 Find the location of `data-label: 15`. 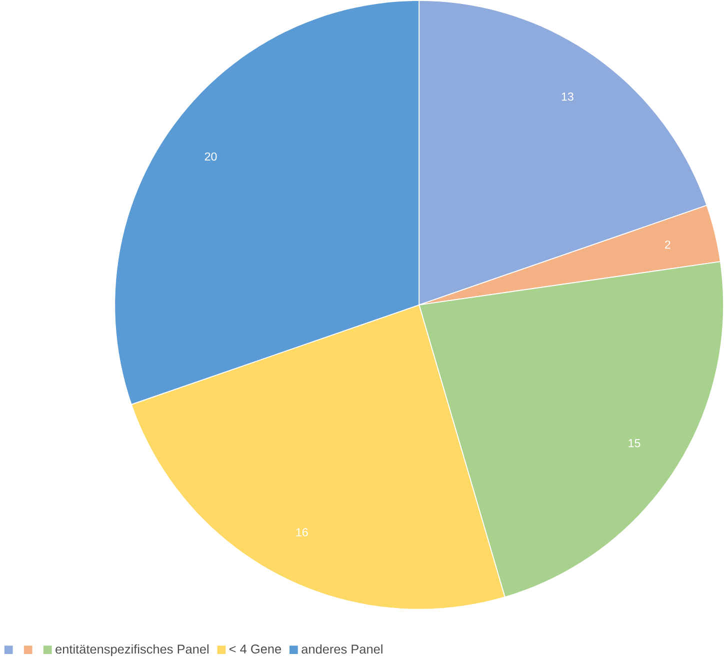

data-label: 15 is located at coordinates (634, 443).